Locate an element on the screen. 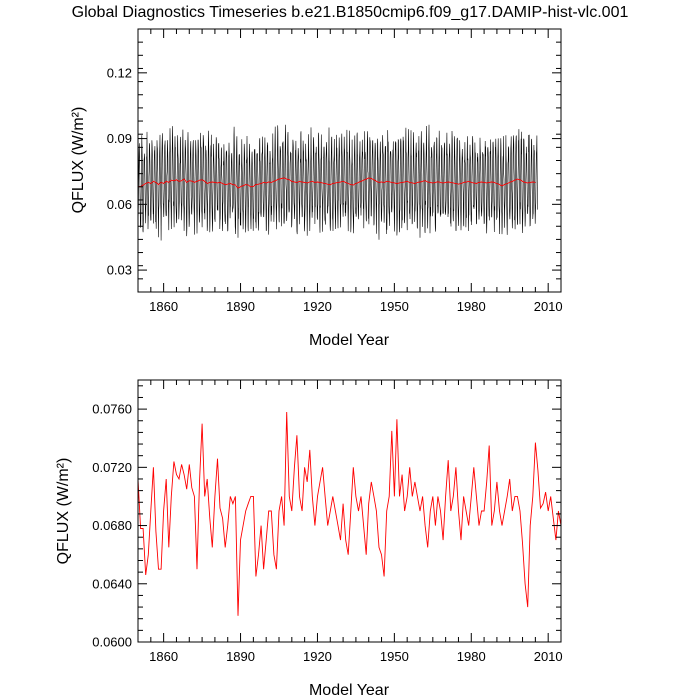  top-plot-area is located at coordinates (337, 182).